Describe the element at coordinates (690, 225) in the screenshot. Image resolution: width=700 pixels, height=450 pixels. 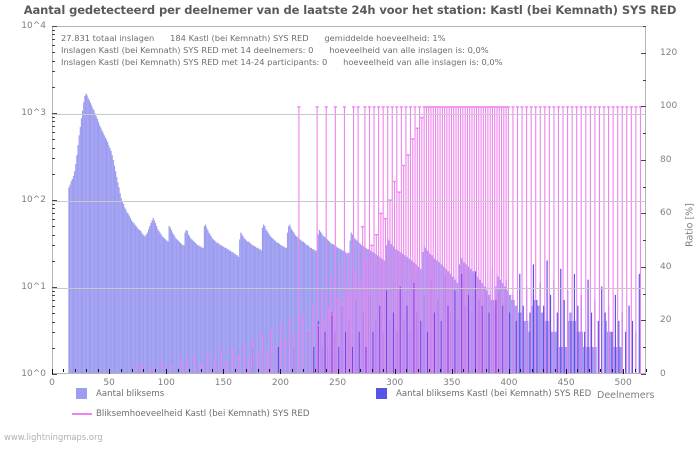
I see `right-axis-title: Ratio [%]` at that location.